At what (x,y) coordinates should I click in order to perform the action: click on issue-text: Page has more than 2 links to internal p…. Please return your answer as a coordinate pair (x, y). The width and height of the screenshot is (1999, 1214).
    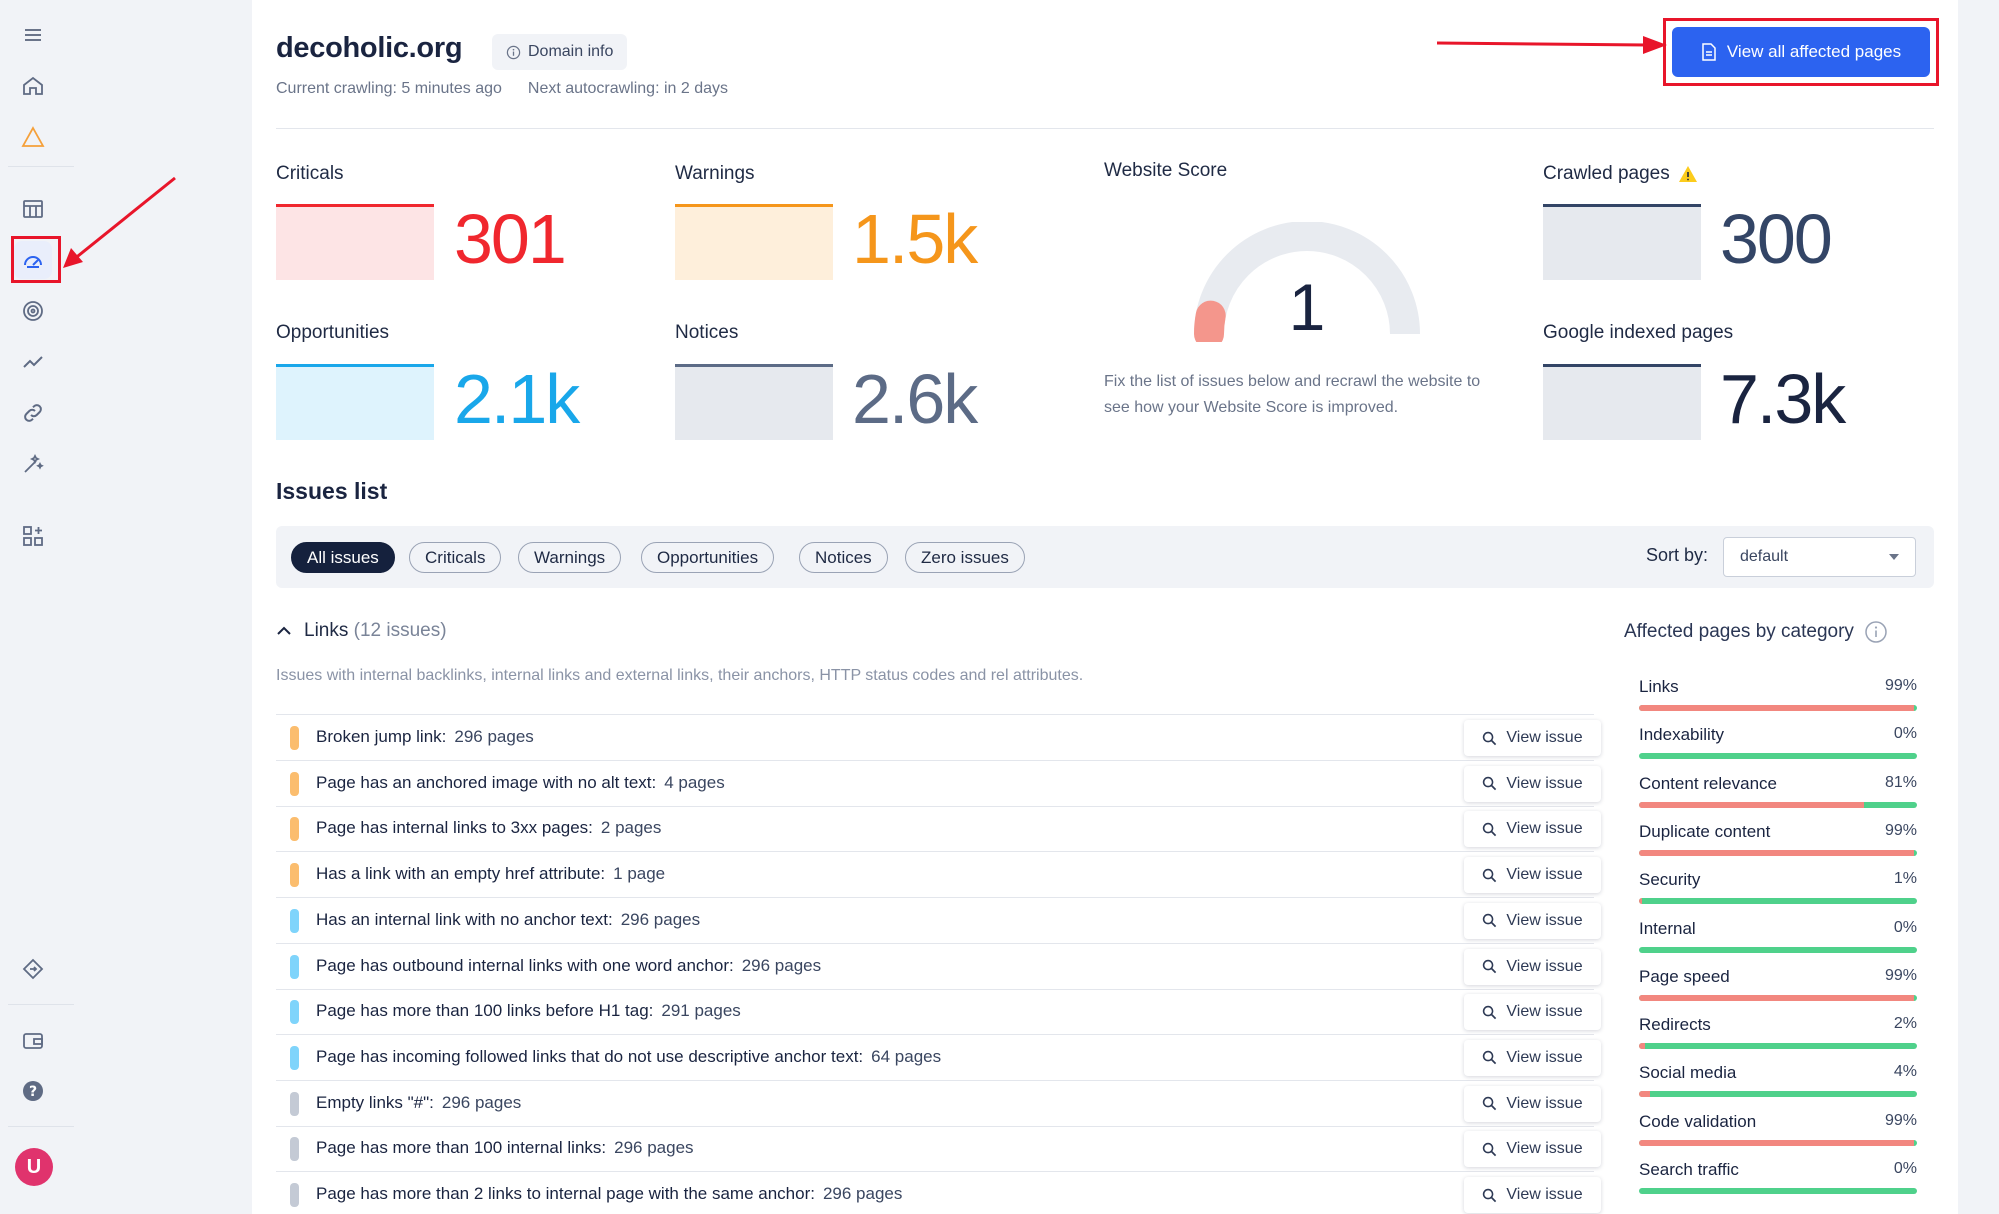
    Looking at the image, I should click on (609, 1194).